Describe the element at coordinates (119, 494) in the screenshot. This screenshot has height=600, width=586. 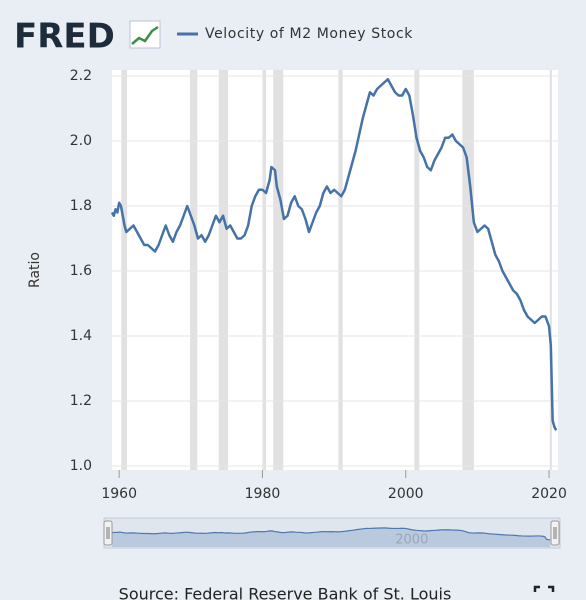
I see `x-tick-label: 1960` at that location.